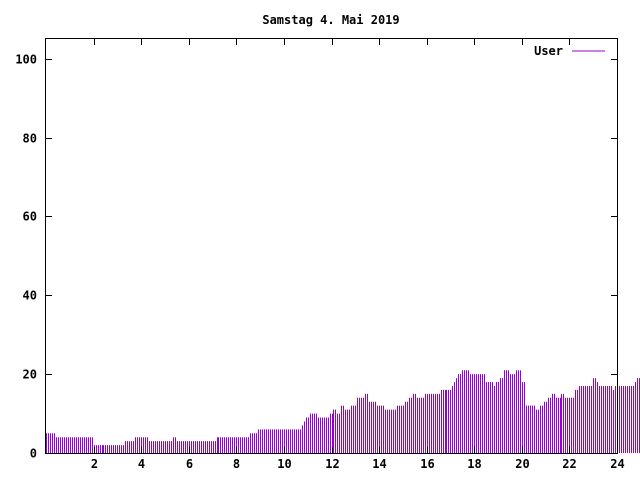 The height and width of the screenshot is (485, 640). What do you see at coordinates (236, 464) in the screenshot?
I see `x-tick-label: 8` at bounding box center [236, 464].